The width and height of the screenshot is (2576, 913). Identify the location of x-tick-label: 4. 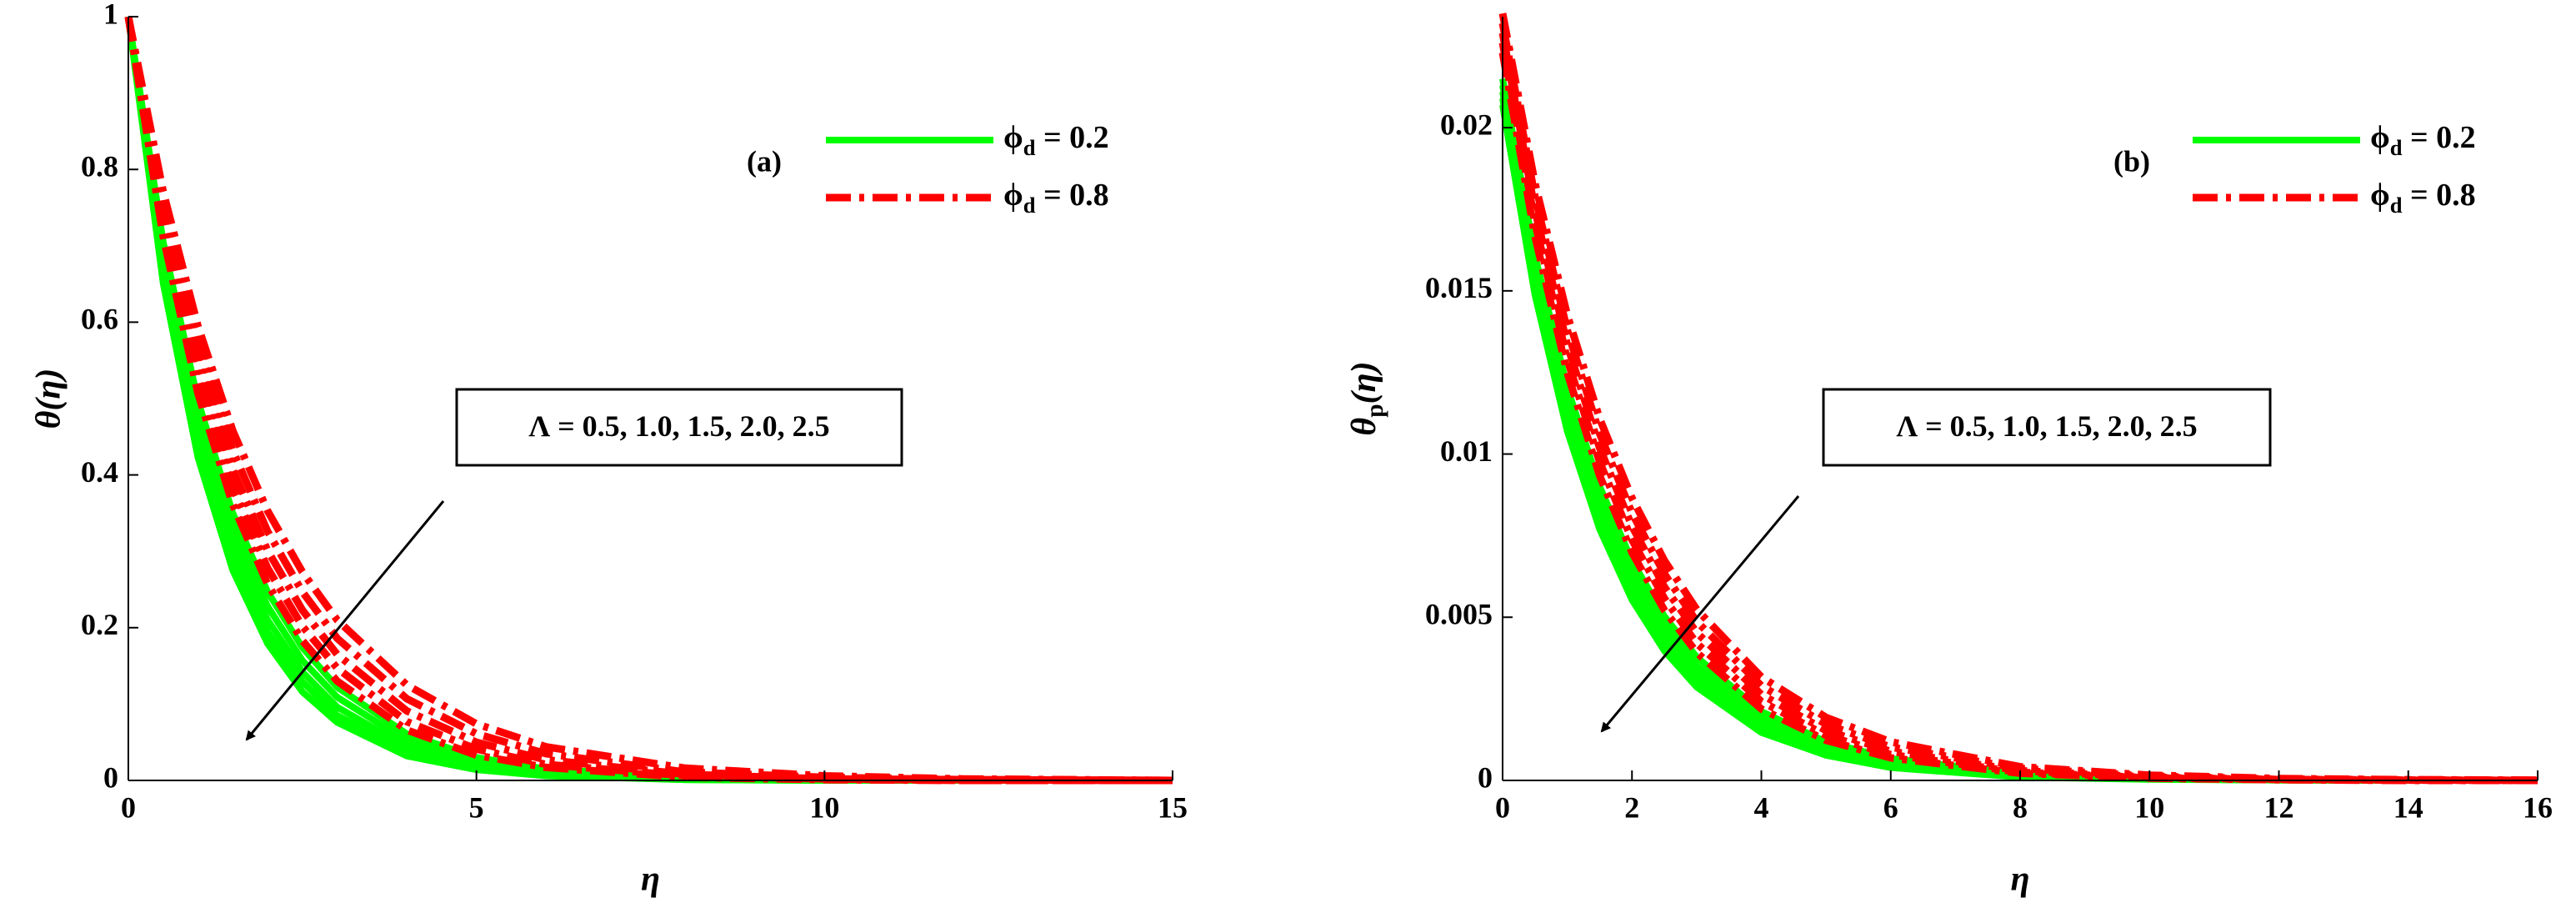
(1762, 807).